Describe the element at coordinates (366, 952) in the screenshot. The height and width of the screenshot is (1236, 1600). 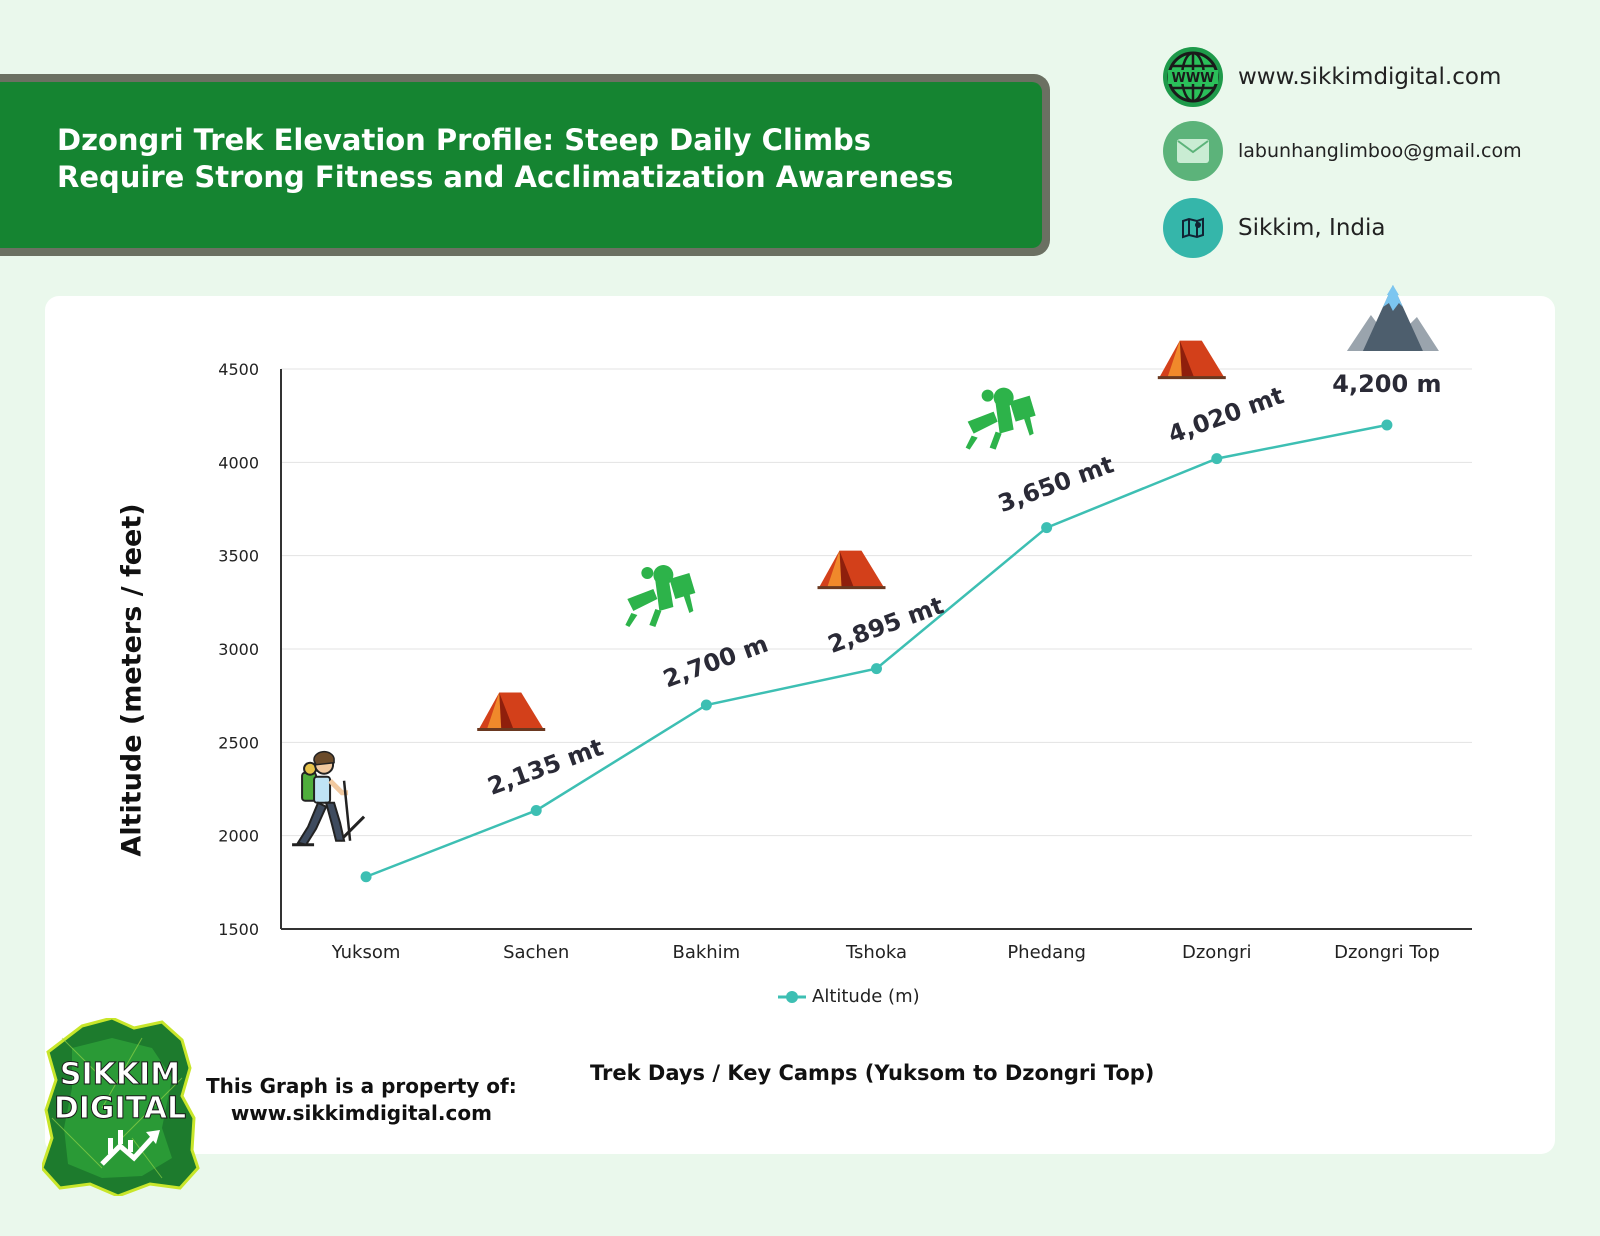
I see `x-tick-label: Yuksom` at that location.